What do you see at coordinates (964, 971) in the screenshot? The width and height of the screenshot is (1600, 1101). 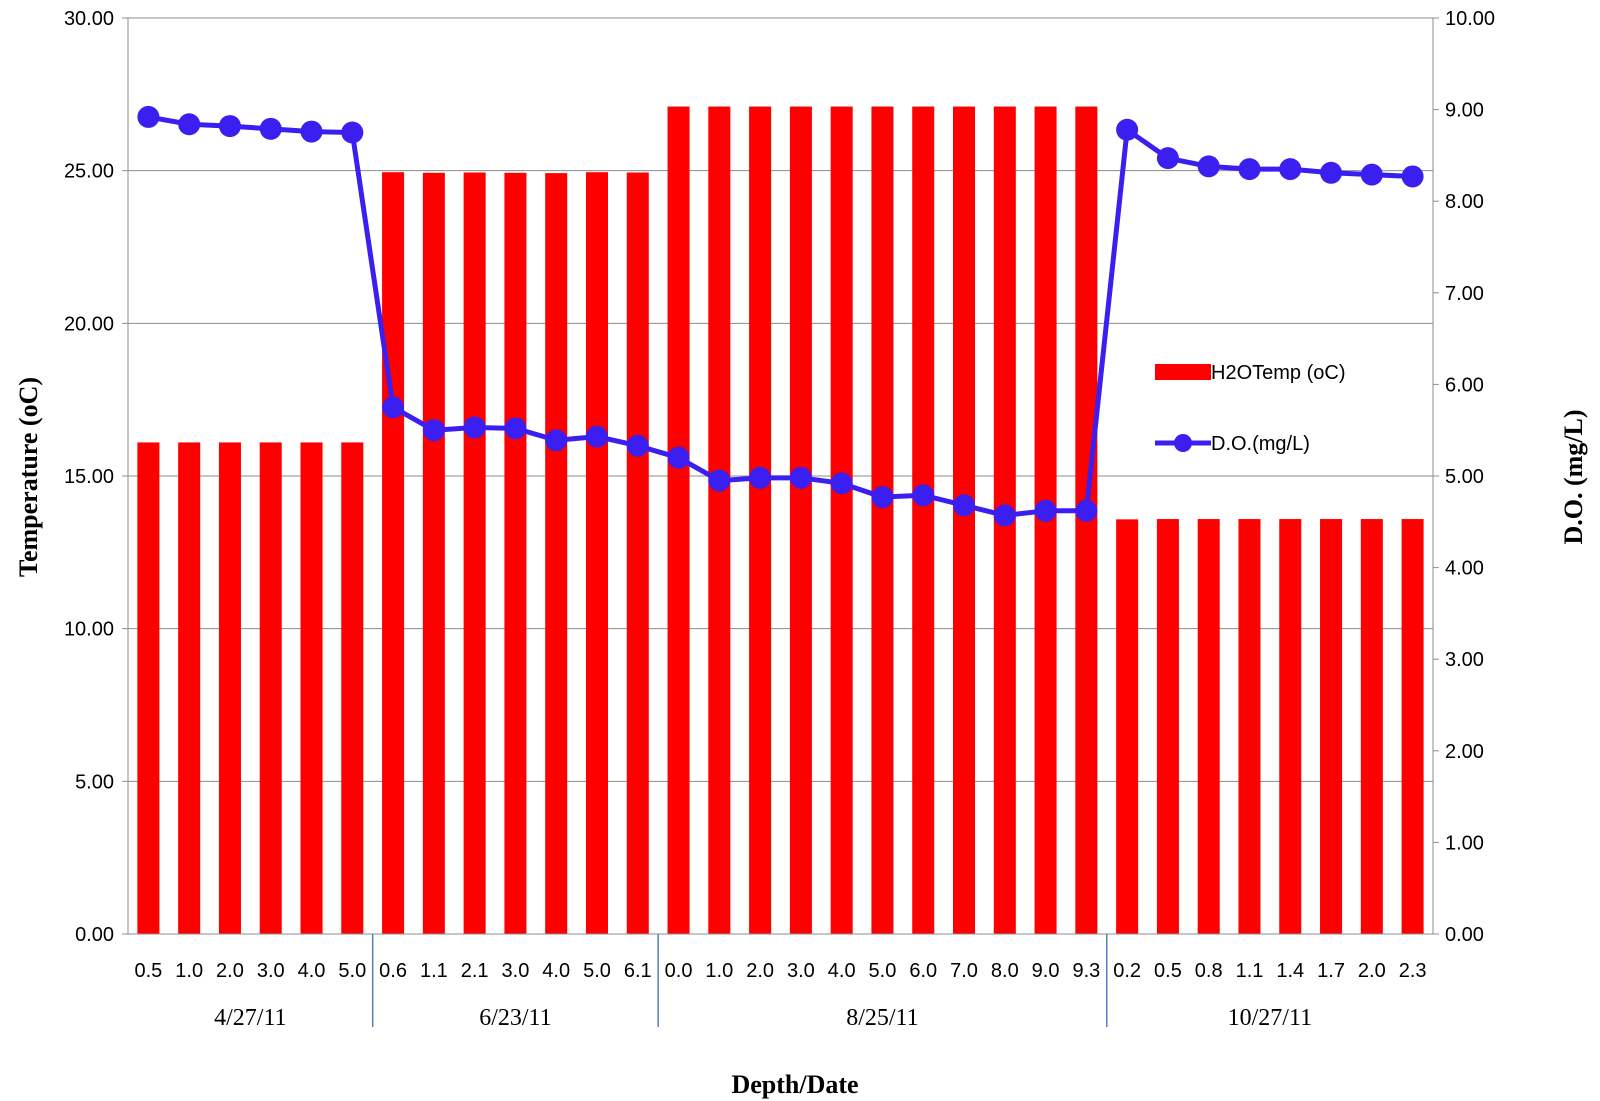 I see `category-label: 7.0` at bounding box center [964, 971].